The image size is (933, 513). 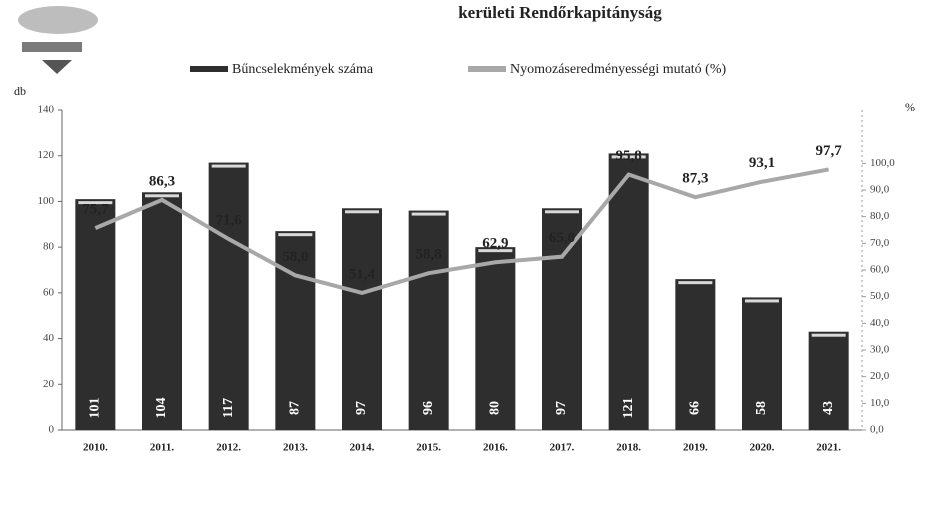 I want to click on bar-value-label: 101, so click(x=95, y=408).